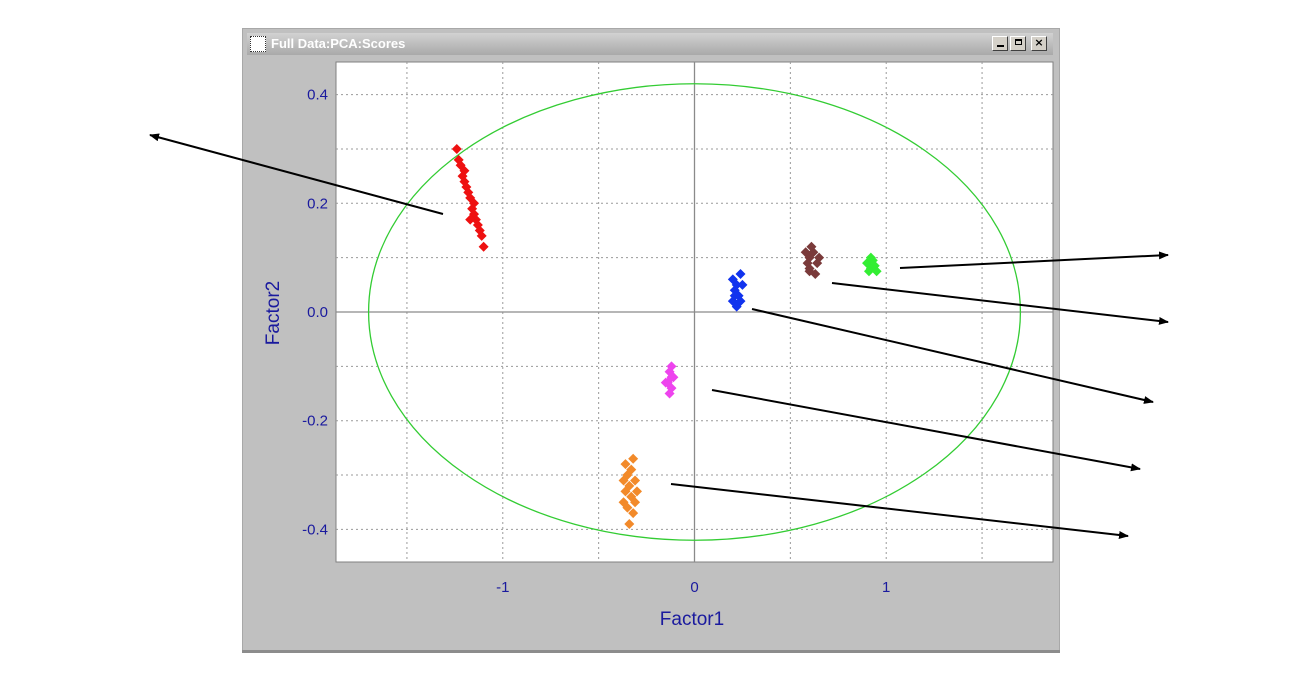 The width and height of the screenshot is (1300, 678). Describe the element at coordinates (502, 587) in the screenshot. I see `x-tick-label: -1` at that location.